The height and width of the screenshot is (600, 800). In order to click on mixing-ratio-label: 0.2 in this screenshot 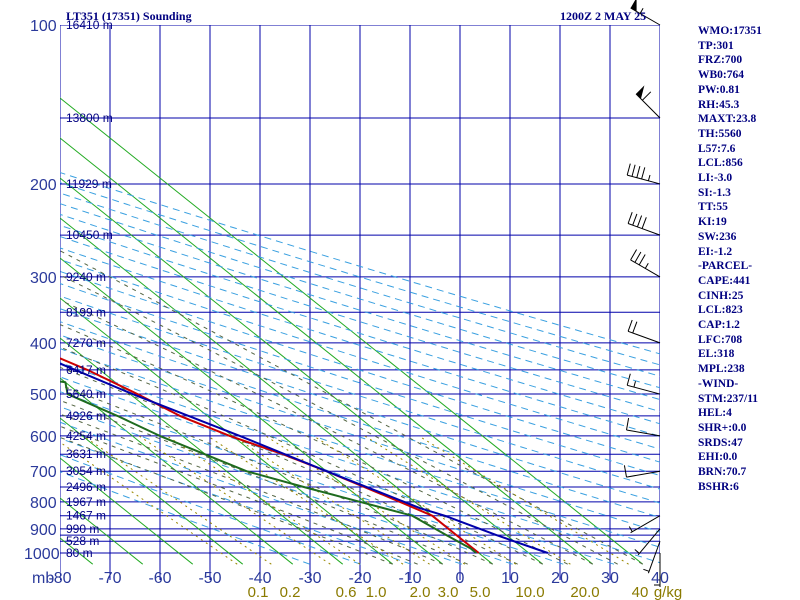, I will do `click(290, 592)`.